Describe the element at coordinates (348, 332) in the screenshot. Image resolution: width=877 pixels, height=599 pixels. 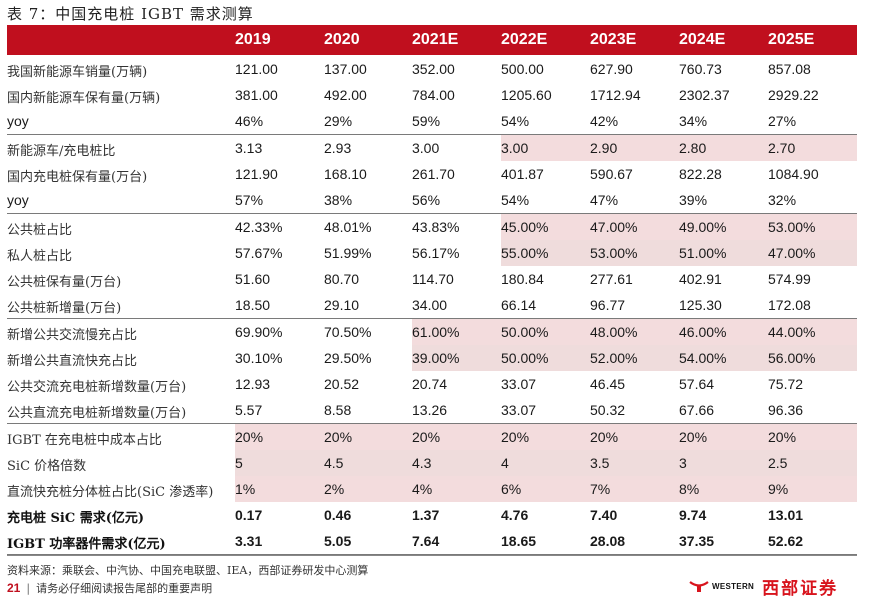
I see `table-cell: 70.50%` at that location.